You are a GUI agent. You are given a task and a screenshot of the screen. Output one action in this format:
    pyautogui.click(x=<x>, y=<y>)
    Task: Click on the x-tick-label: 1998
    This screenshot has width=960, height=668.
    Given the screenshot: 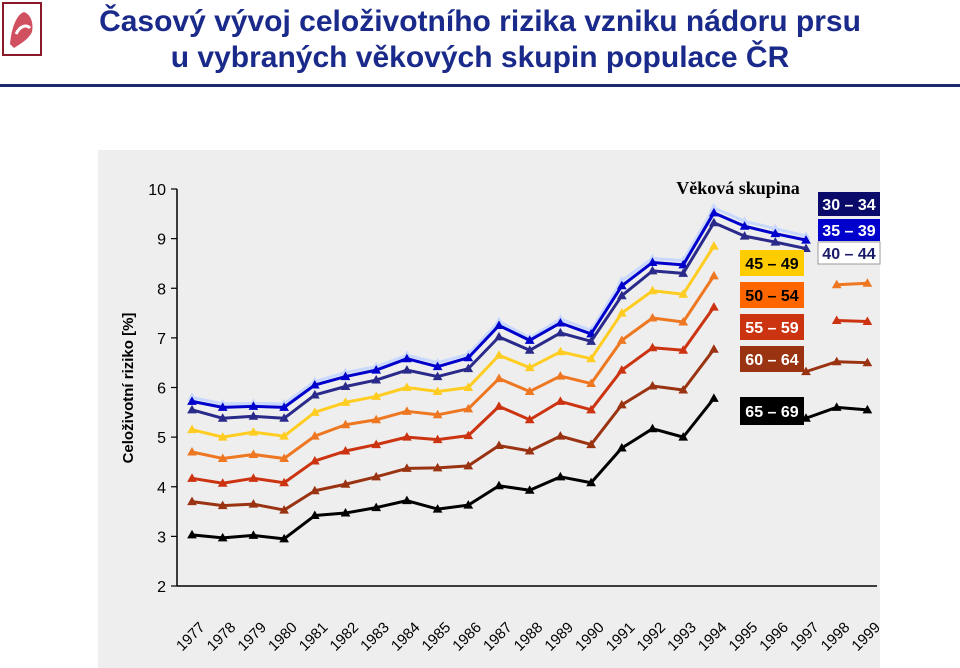 What is the action you would take?
    pyautogui.click(x=836, y=637)
    